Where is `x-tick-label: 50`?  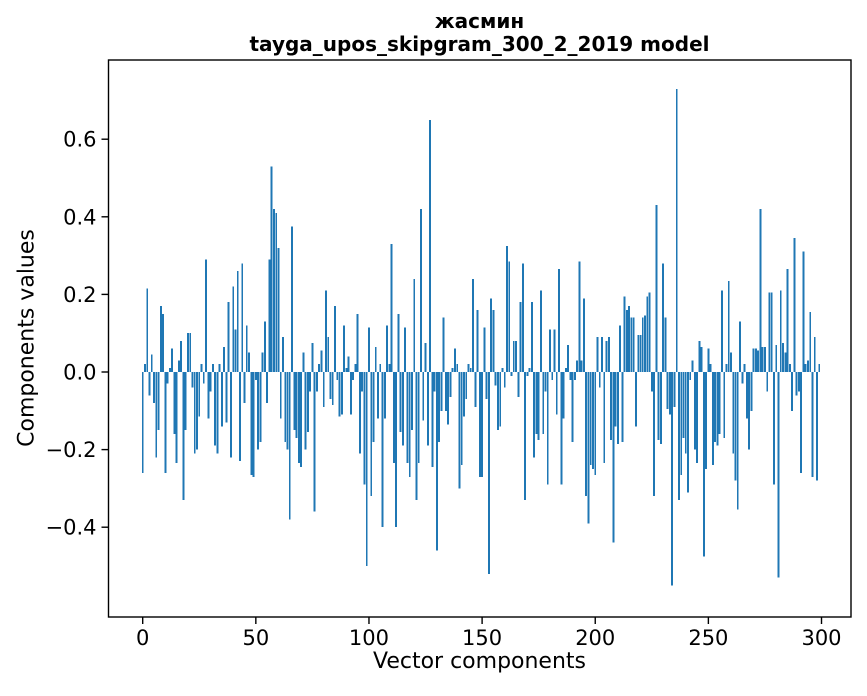
x-tick-label: 50 is located at coordinates (255, 638).